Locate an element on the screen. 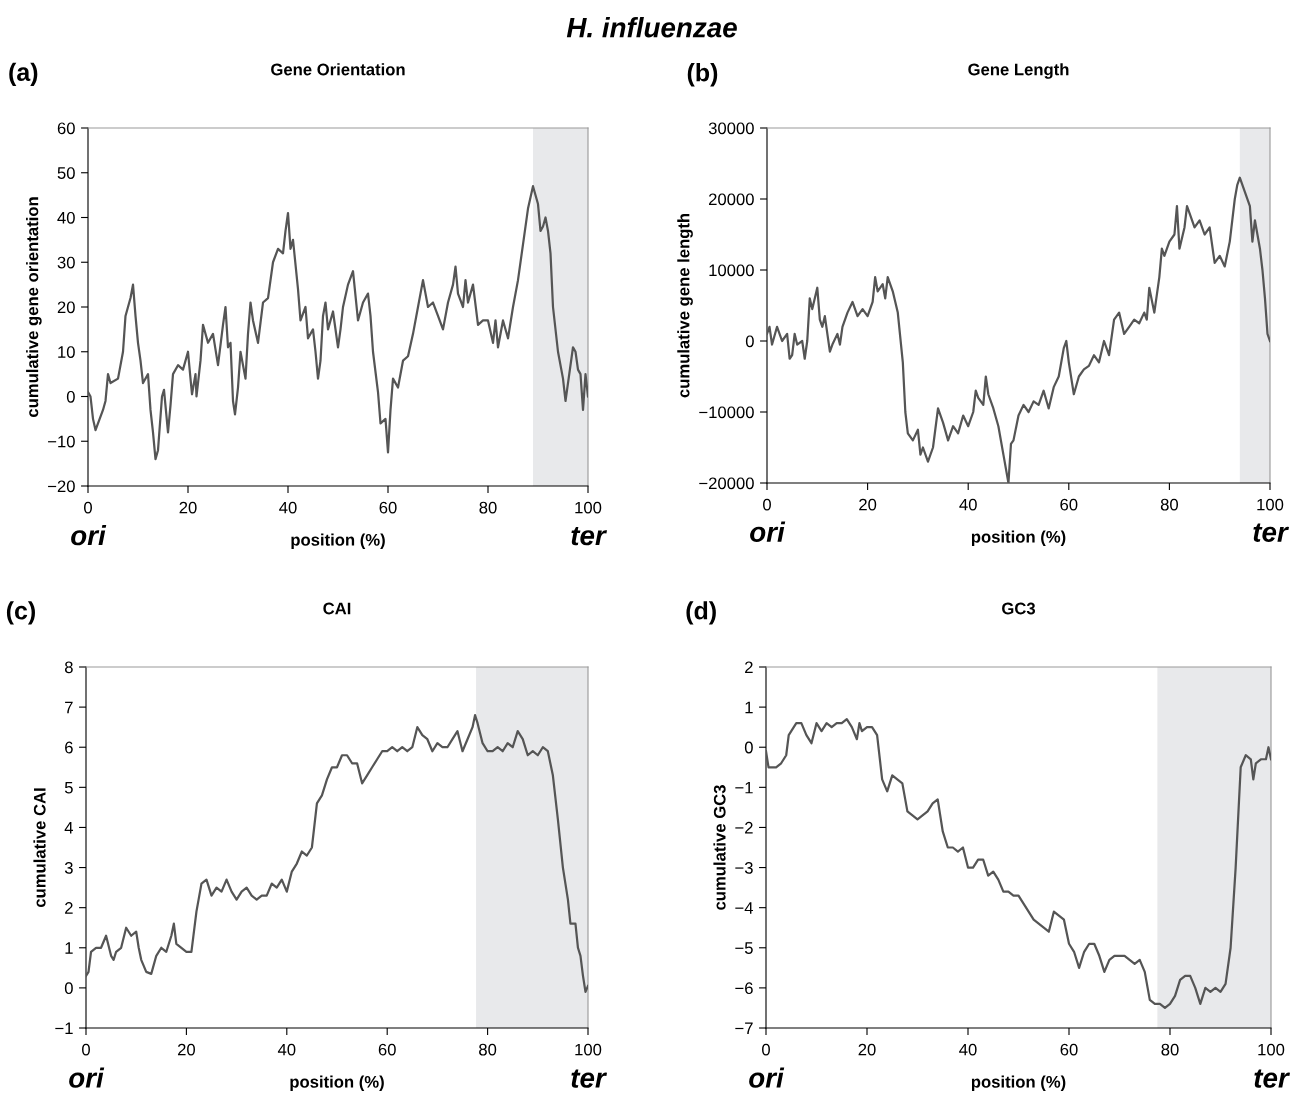 This screenshot has height=1100, width=1304. chart-title: Gene Length is located at coordinates (1018, 71).